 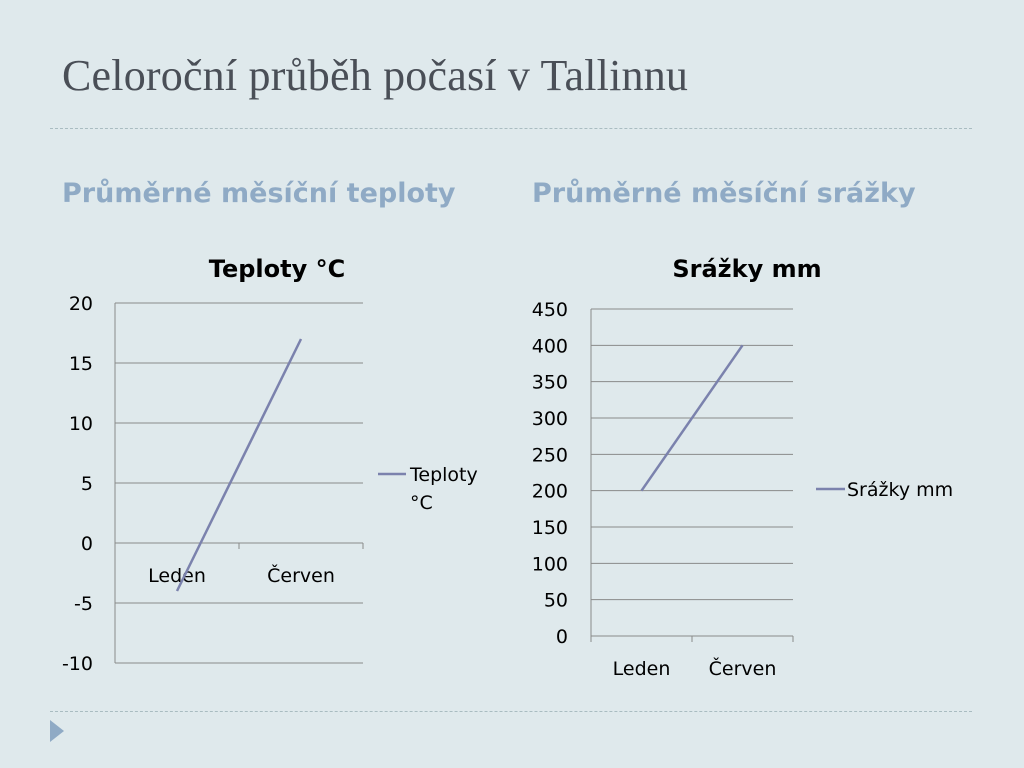 What do you see at coordinates (550, 564) in the screenshot?
I see `y-tick-label: 100` at bounding box center [550, 564].